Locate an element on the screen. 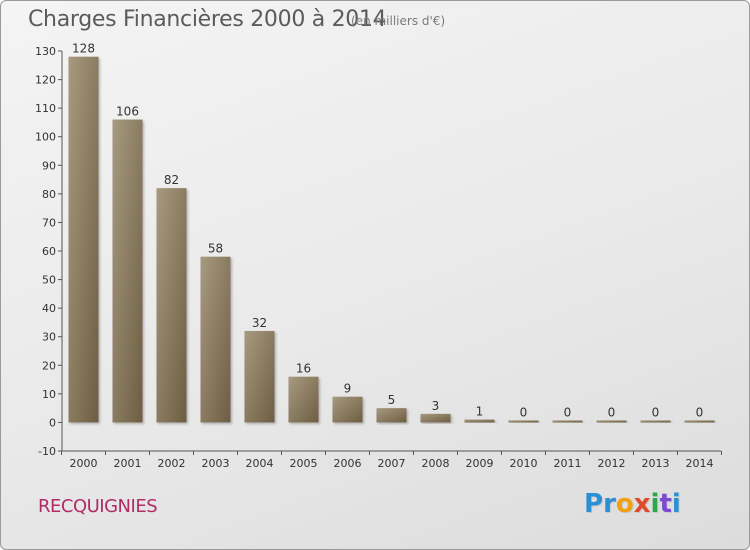  x-tick-label: 2007 is located at coordinates (392, 463).